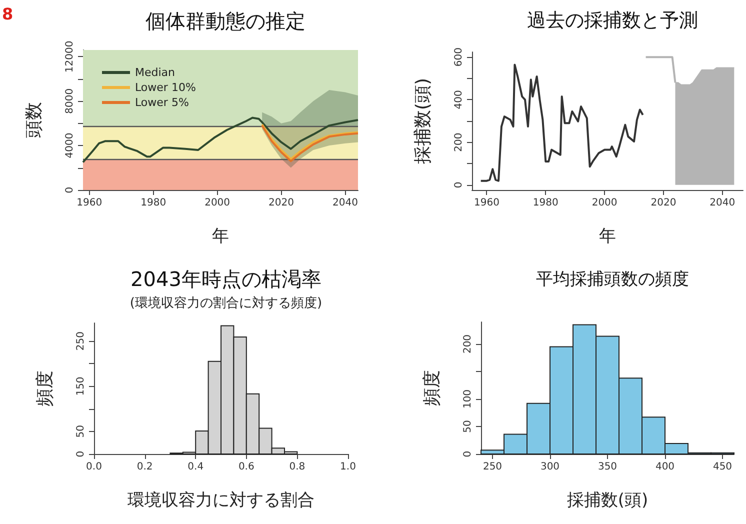 The width and height of the screenshot is (746, 524). Describe the element at coordinates (607, 500) in the screenshot. I see `x-axis-title: 採捕数(頭)` at that location.